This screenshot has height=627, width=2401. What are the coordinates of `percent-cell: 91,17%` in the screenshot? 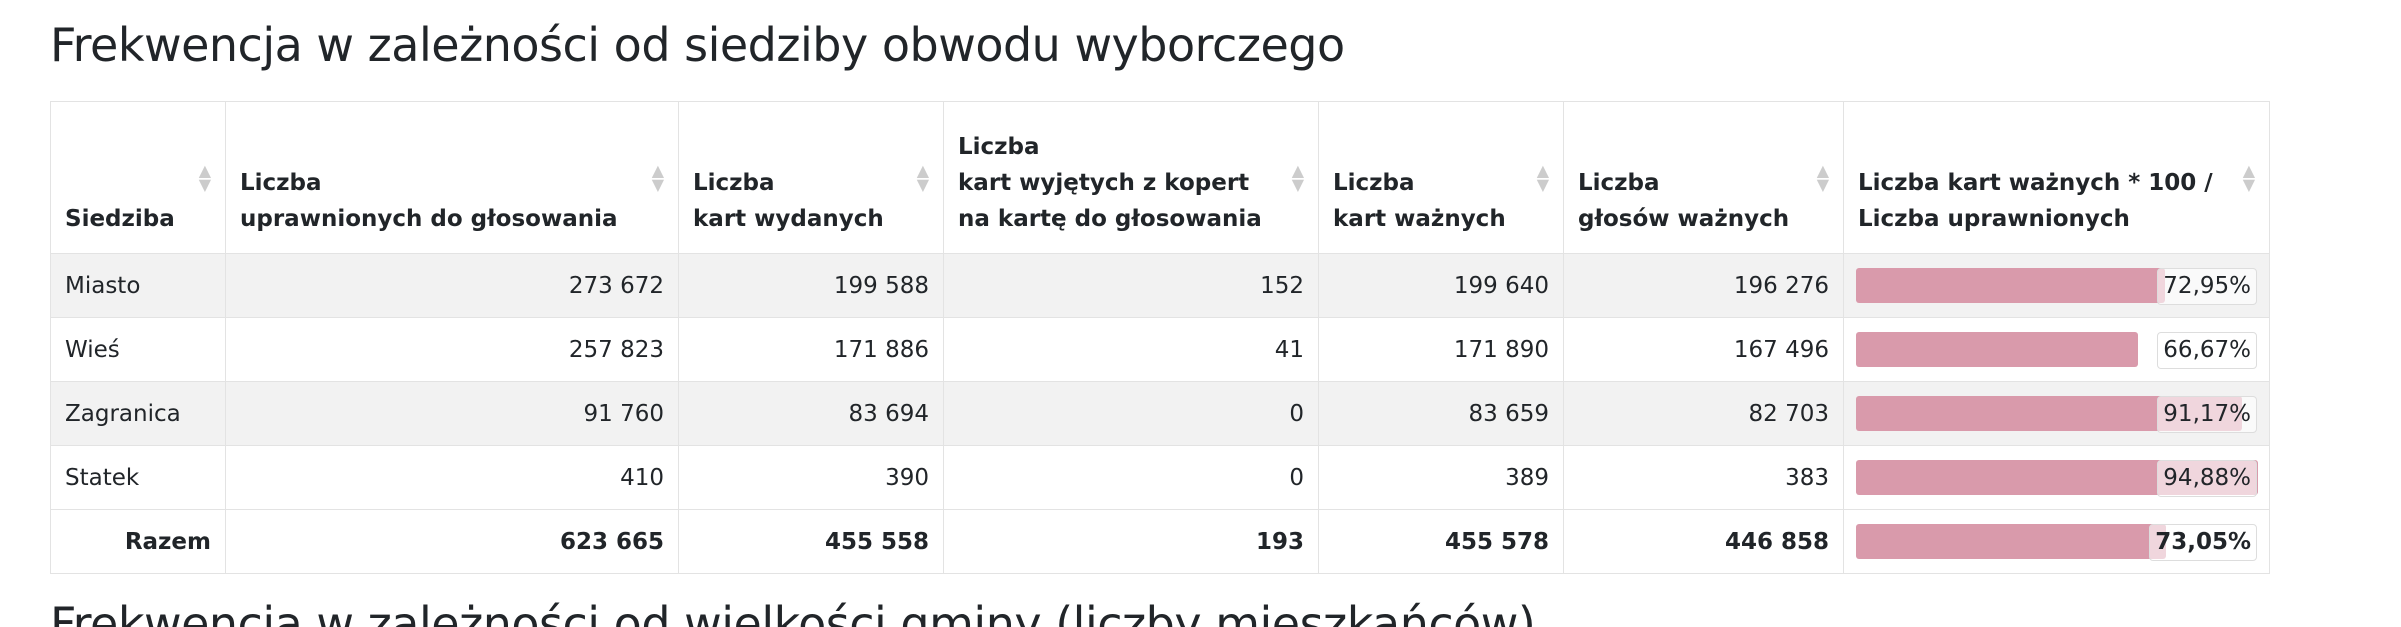 It's located at (2056, 413).